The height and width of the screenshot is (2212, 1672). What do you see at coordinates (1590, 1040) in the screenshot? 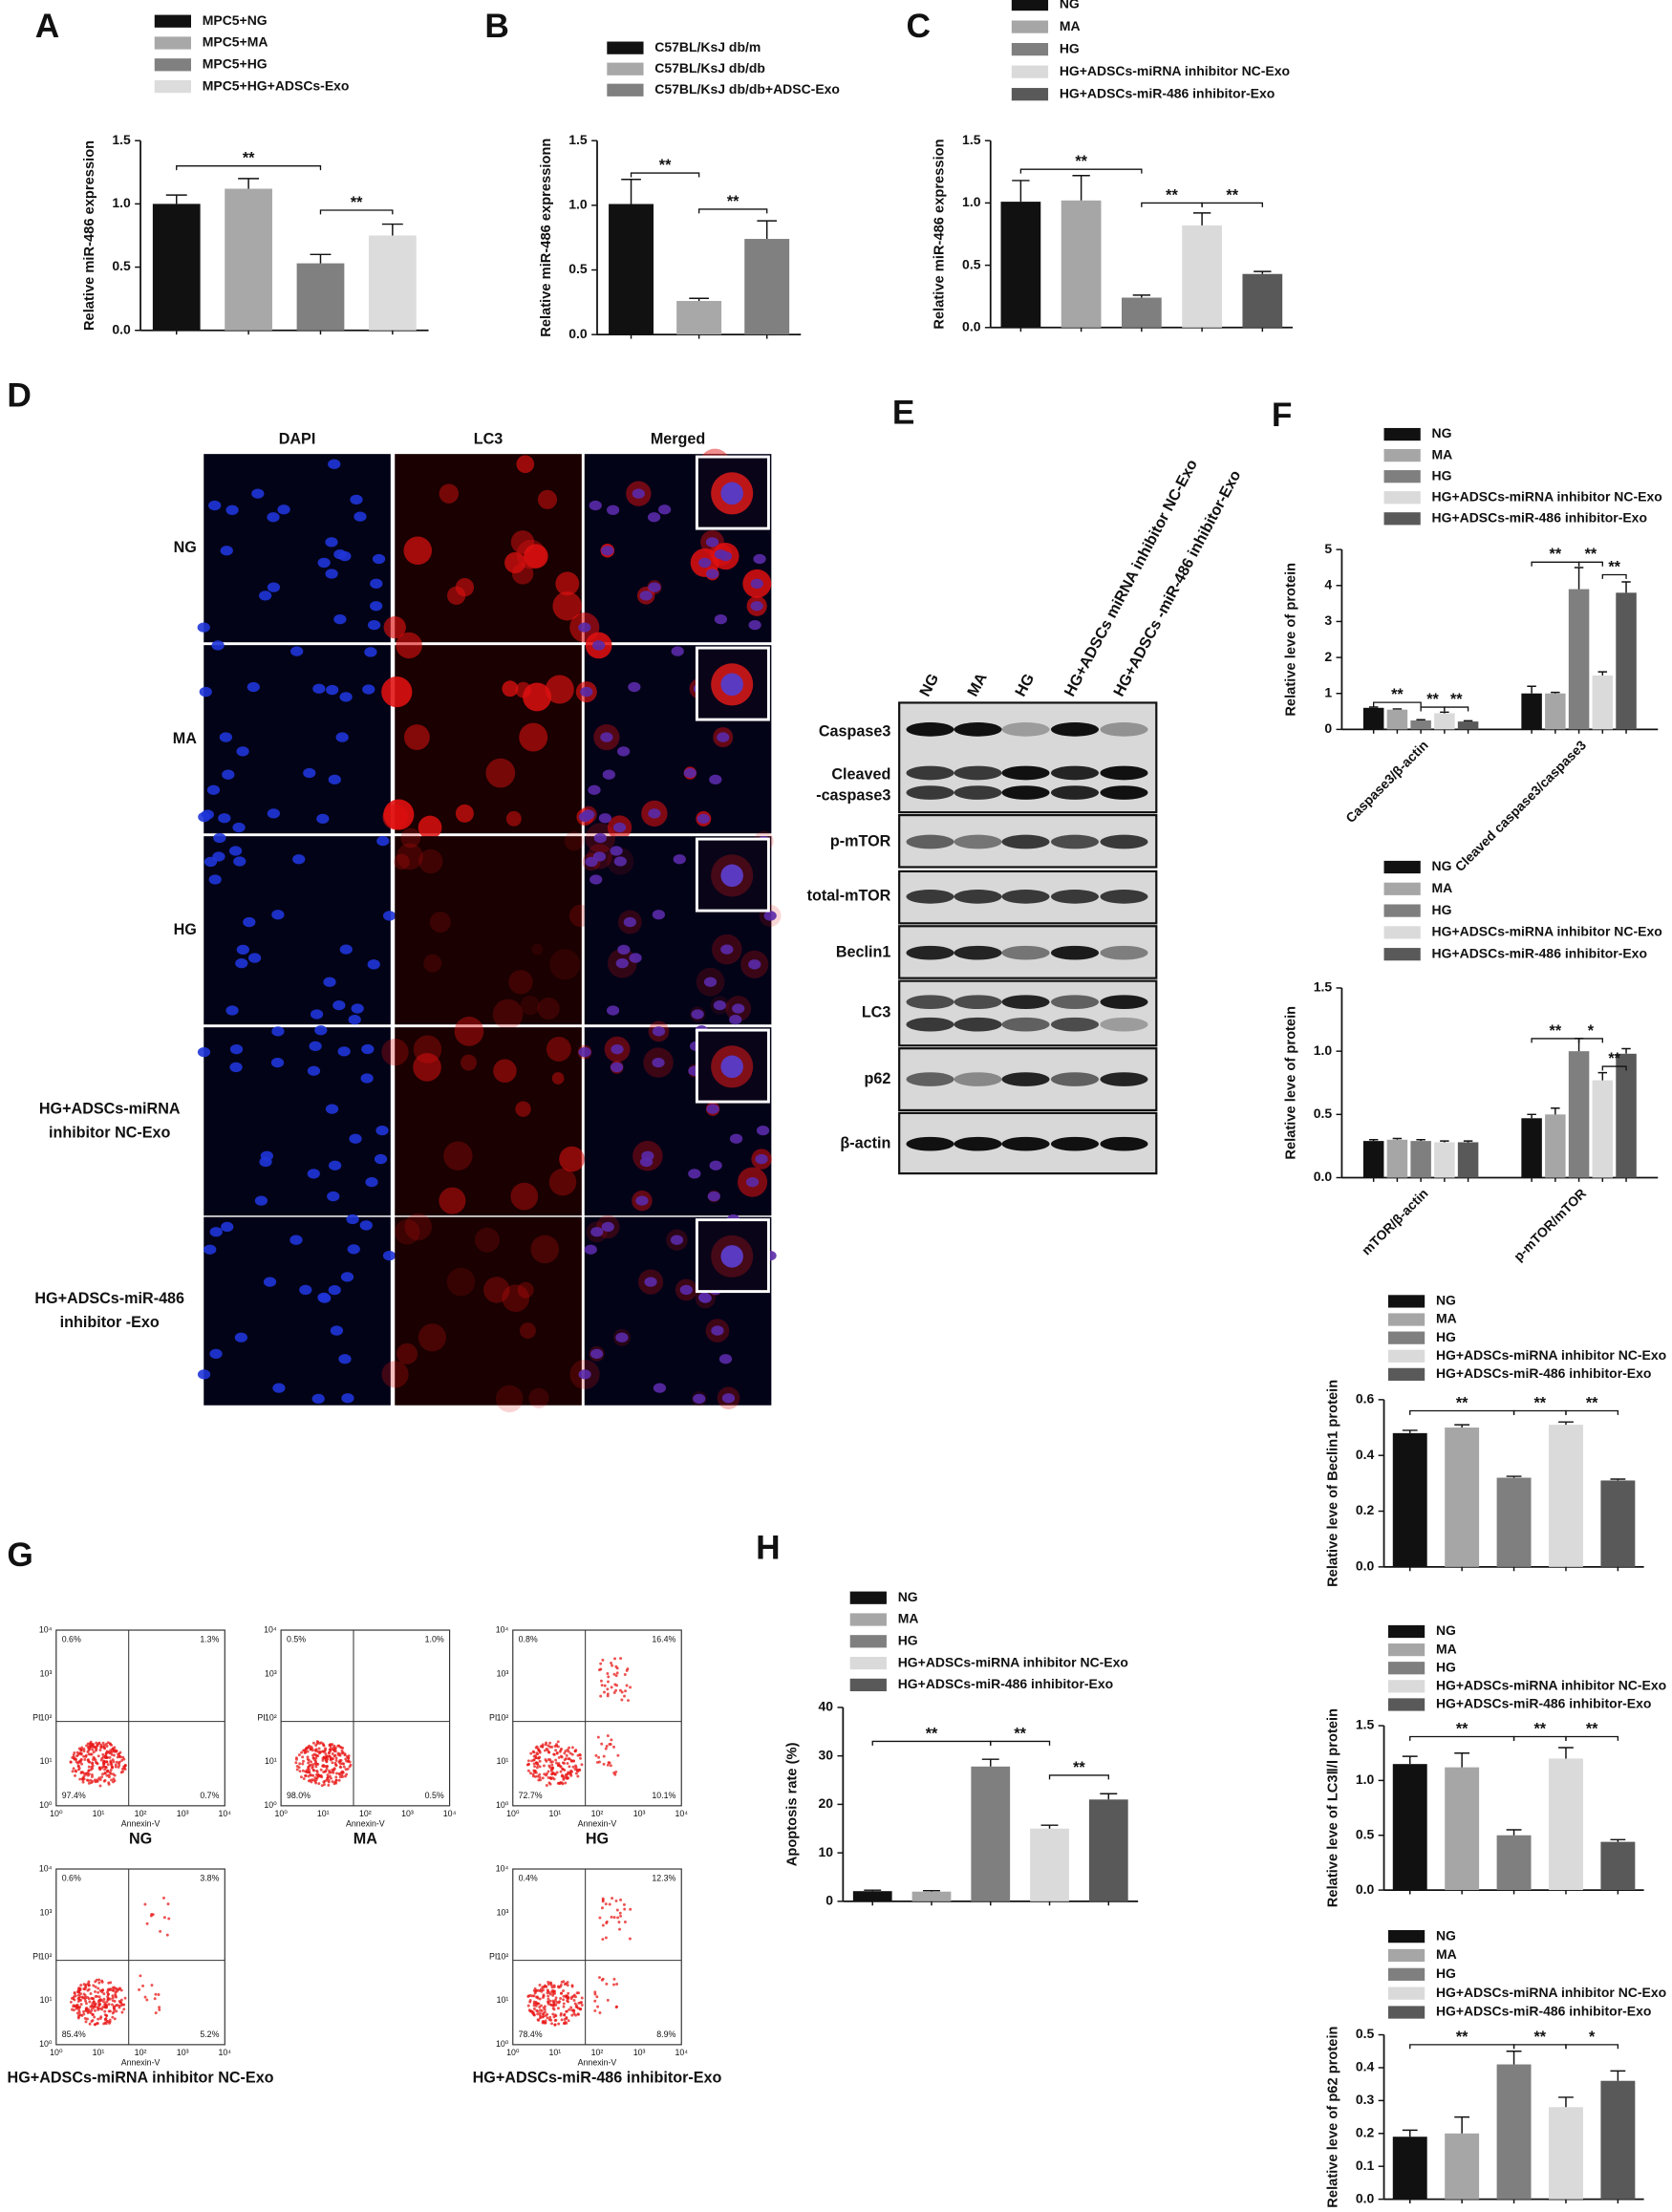
I see `significance-bracket` at bounding box center [1590, 1040].